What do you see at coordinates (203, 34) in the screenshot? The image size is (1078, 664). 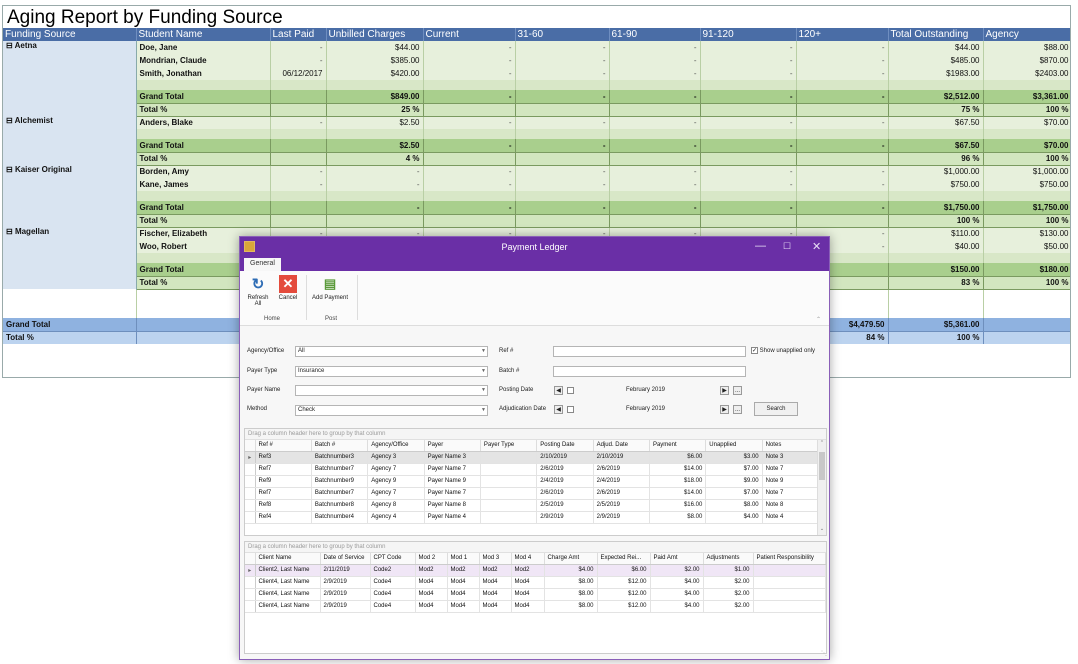 I see `column-header-student-name: Student Name` at bounding box center [203, 34].